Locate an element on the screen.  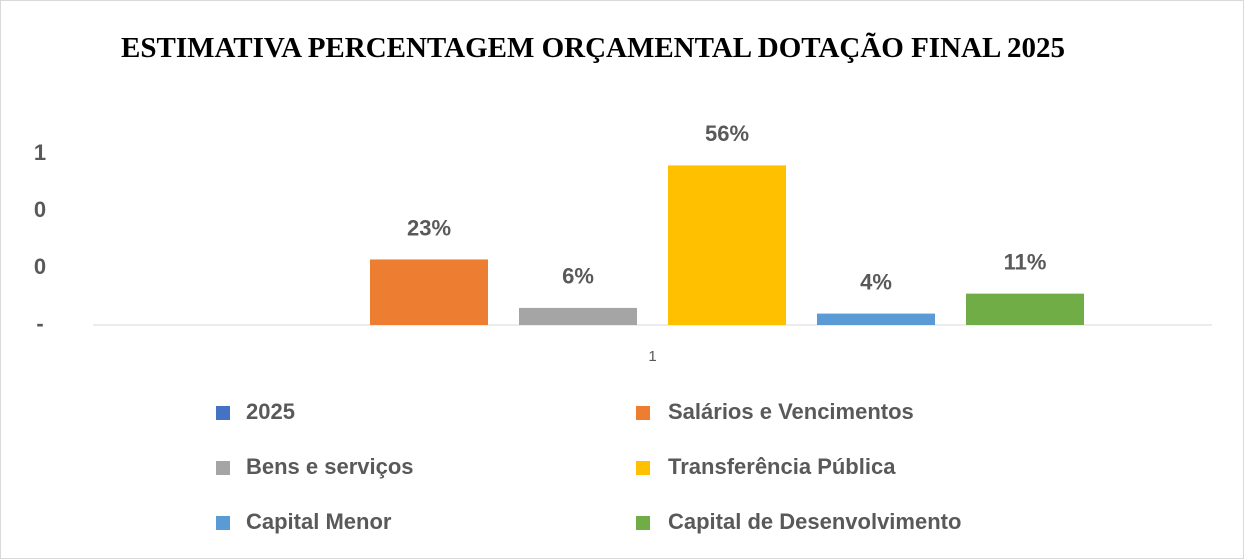
x-tick-label: 1 is located at coordinates (652, 356).